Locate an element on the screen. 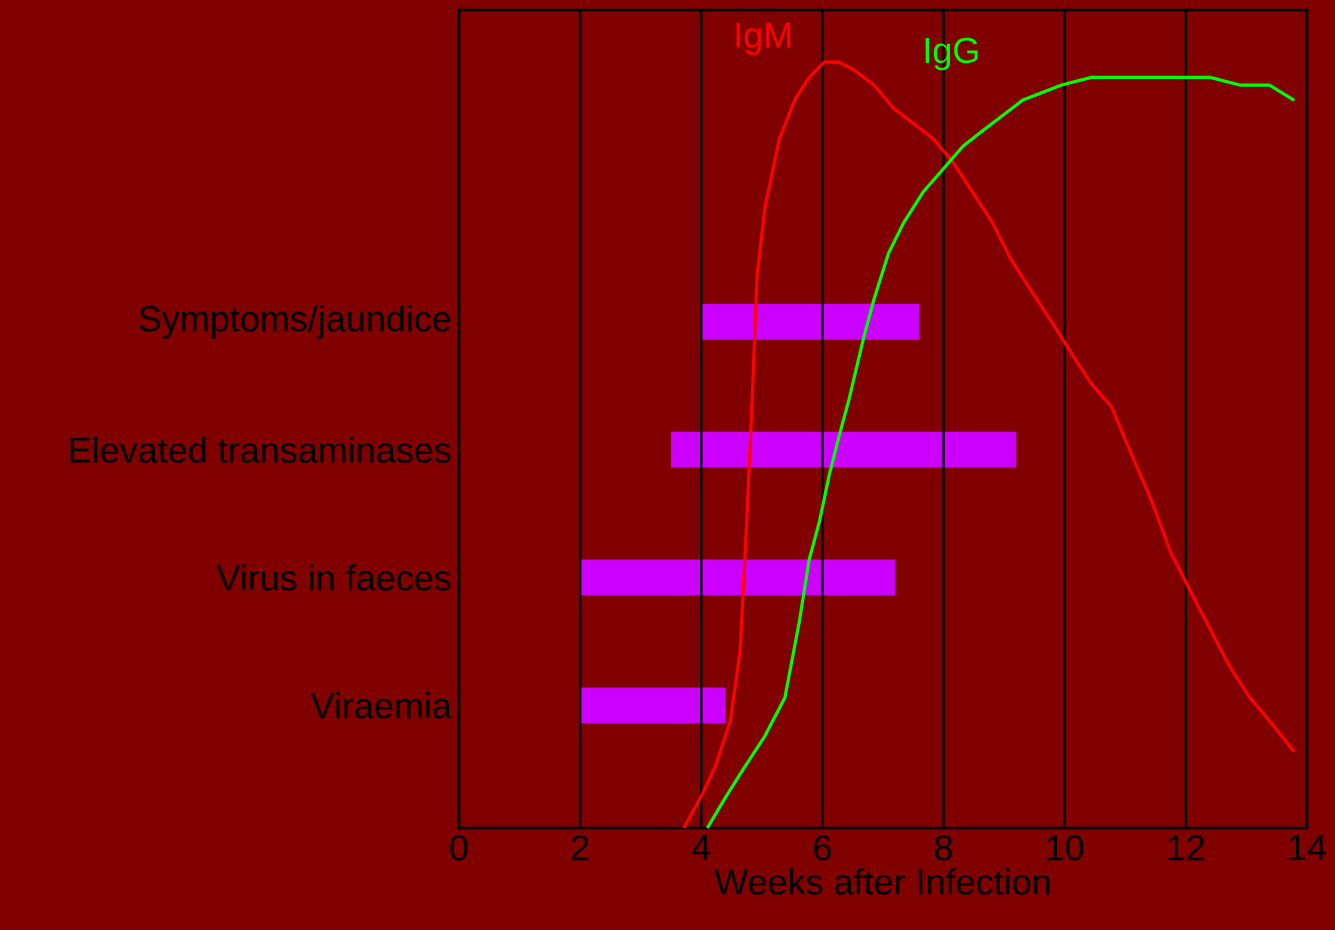  y-tick-label: Symptoms/jaundice is located at coordinates (295, 322).